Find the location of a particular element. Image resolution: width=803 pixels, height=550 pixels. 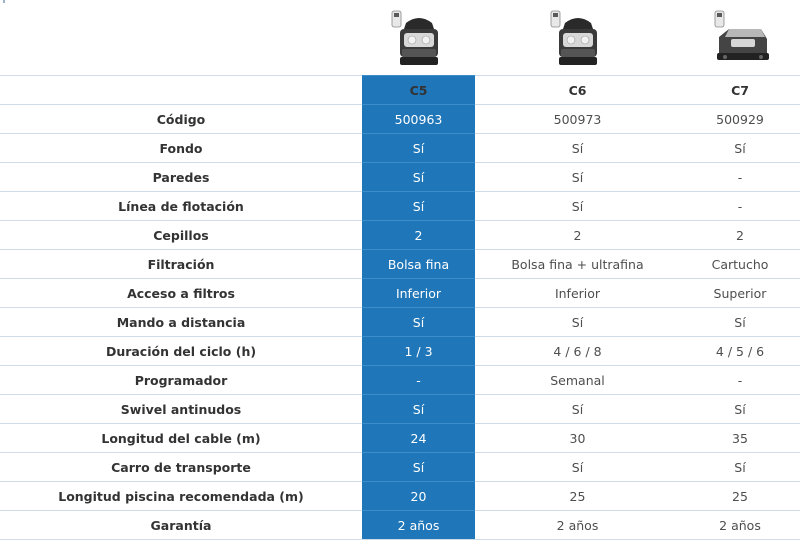

corner-mark is located at coordinates (4, 1).